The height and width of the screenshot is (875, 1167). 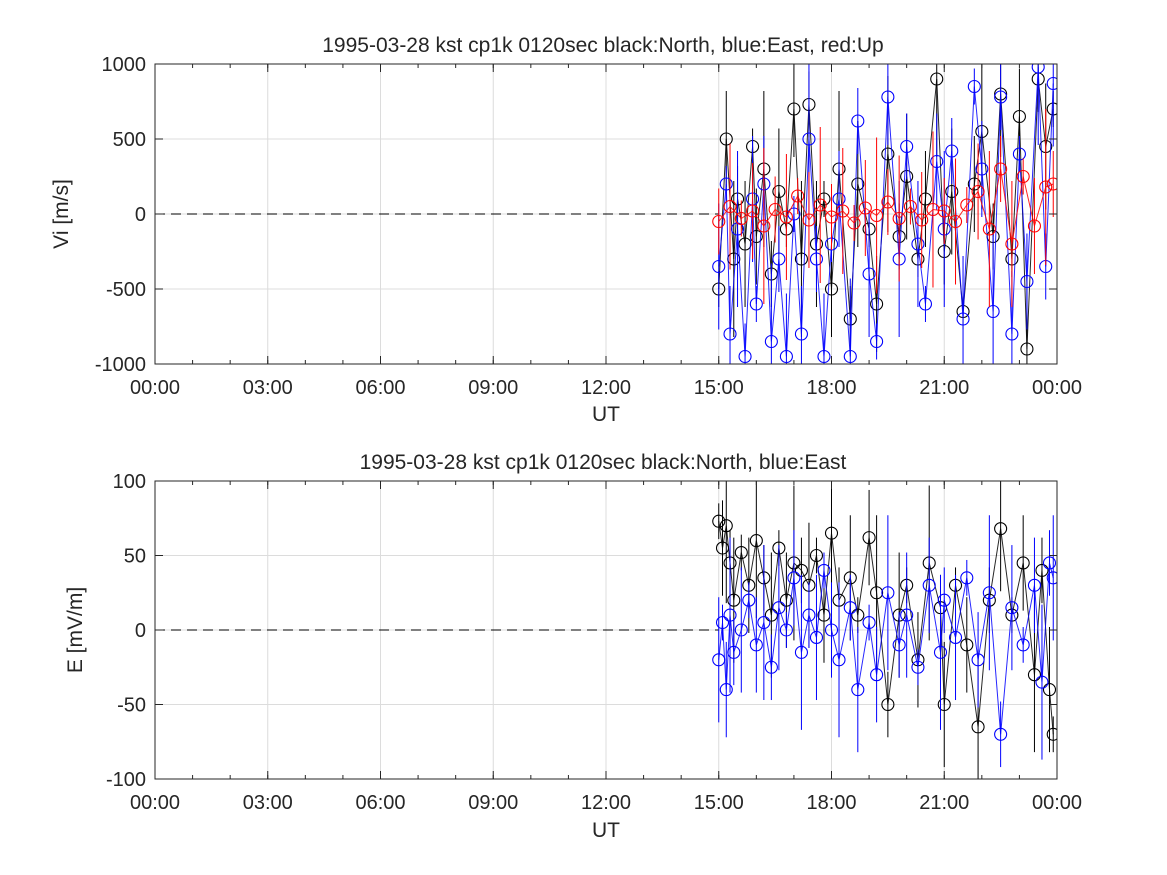 What do you see at coordinates (944, 388) in the screenshot?
I see `x-tick-label: 21:00` at bounding box center [944, 388].